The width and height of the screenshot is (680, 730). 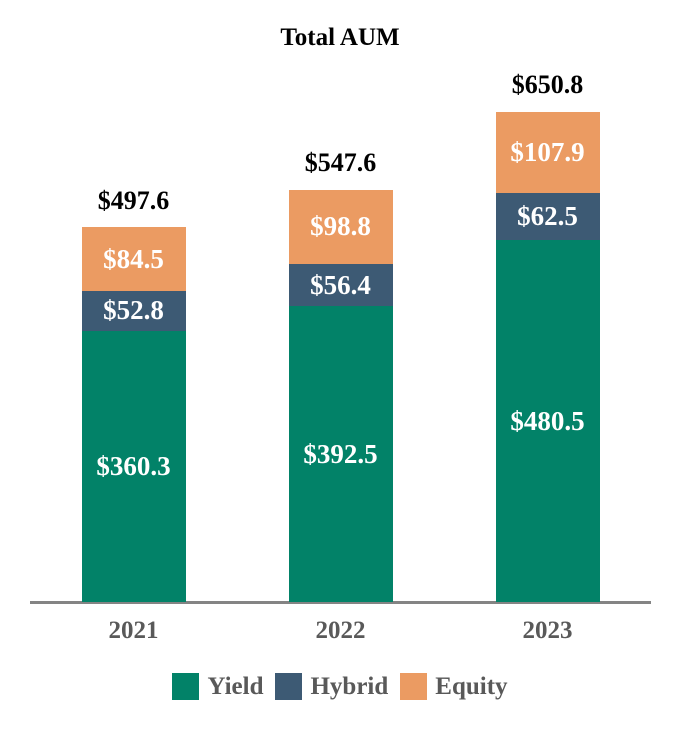 What do you see at coordinates (340, 163) in the screenshot?
I see `total-value-label: $547.6` at bounding box center [340, 163].